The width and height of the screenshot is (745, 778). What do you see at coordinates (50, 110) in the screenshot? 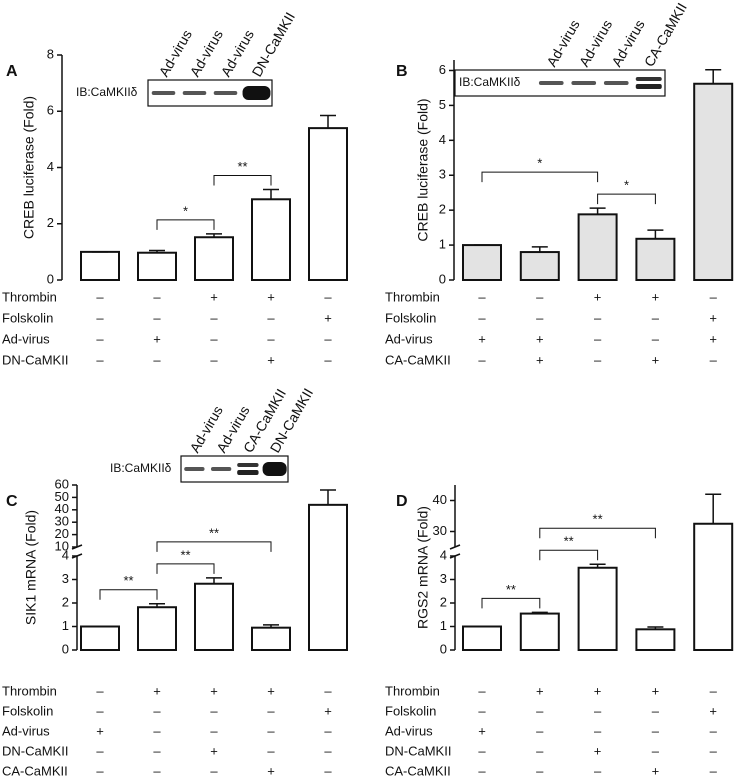
I see `y-tick-label: 6` at bounding box center [50, 110].